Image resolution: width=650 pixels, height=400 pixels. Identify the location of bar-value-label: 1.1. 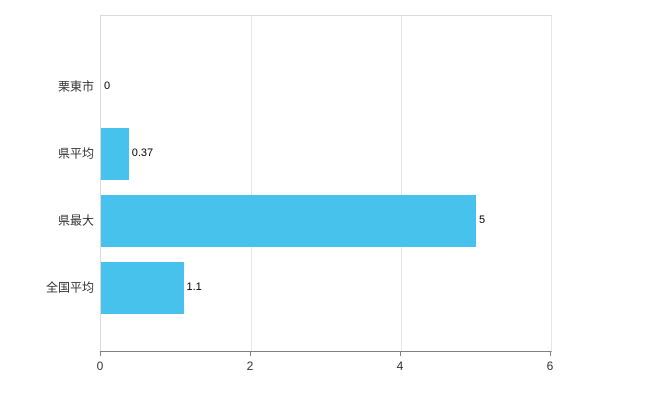
(194, 286).